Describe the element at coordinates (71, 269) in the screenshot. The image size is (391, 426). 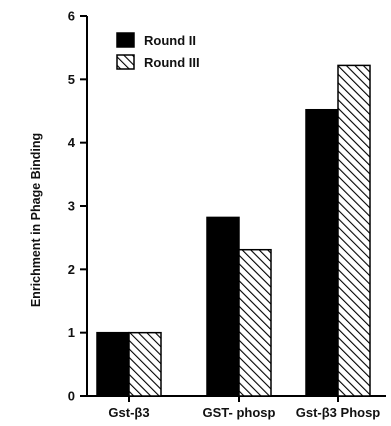
I see `y-tick-label: 2` at that location.